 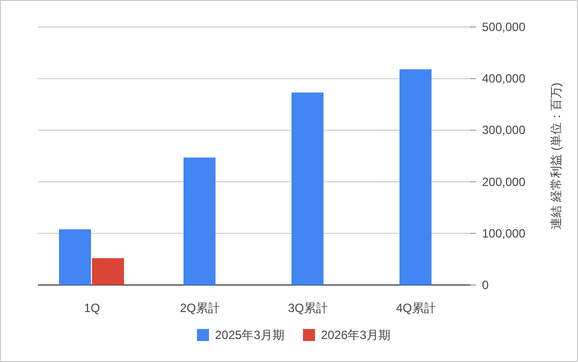 I want to click on y-tick-label: 100,000, so click(x=504, y=233).